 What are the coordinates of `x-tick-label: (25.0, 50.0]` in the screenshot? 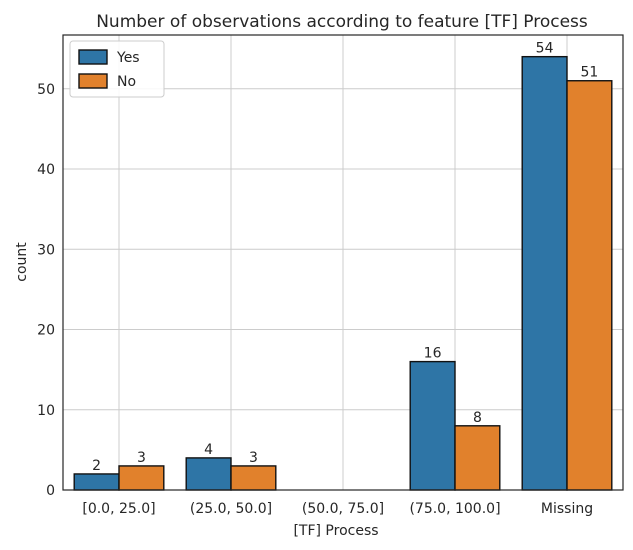 It's located at (231, 509).